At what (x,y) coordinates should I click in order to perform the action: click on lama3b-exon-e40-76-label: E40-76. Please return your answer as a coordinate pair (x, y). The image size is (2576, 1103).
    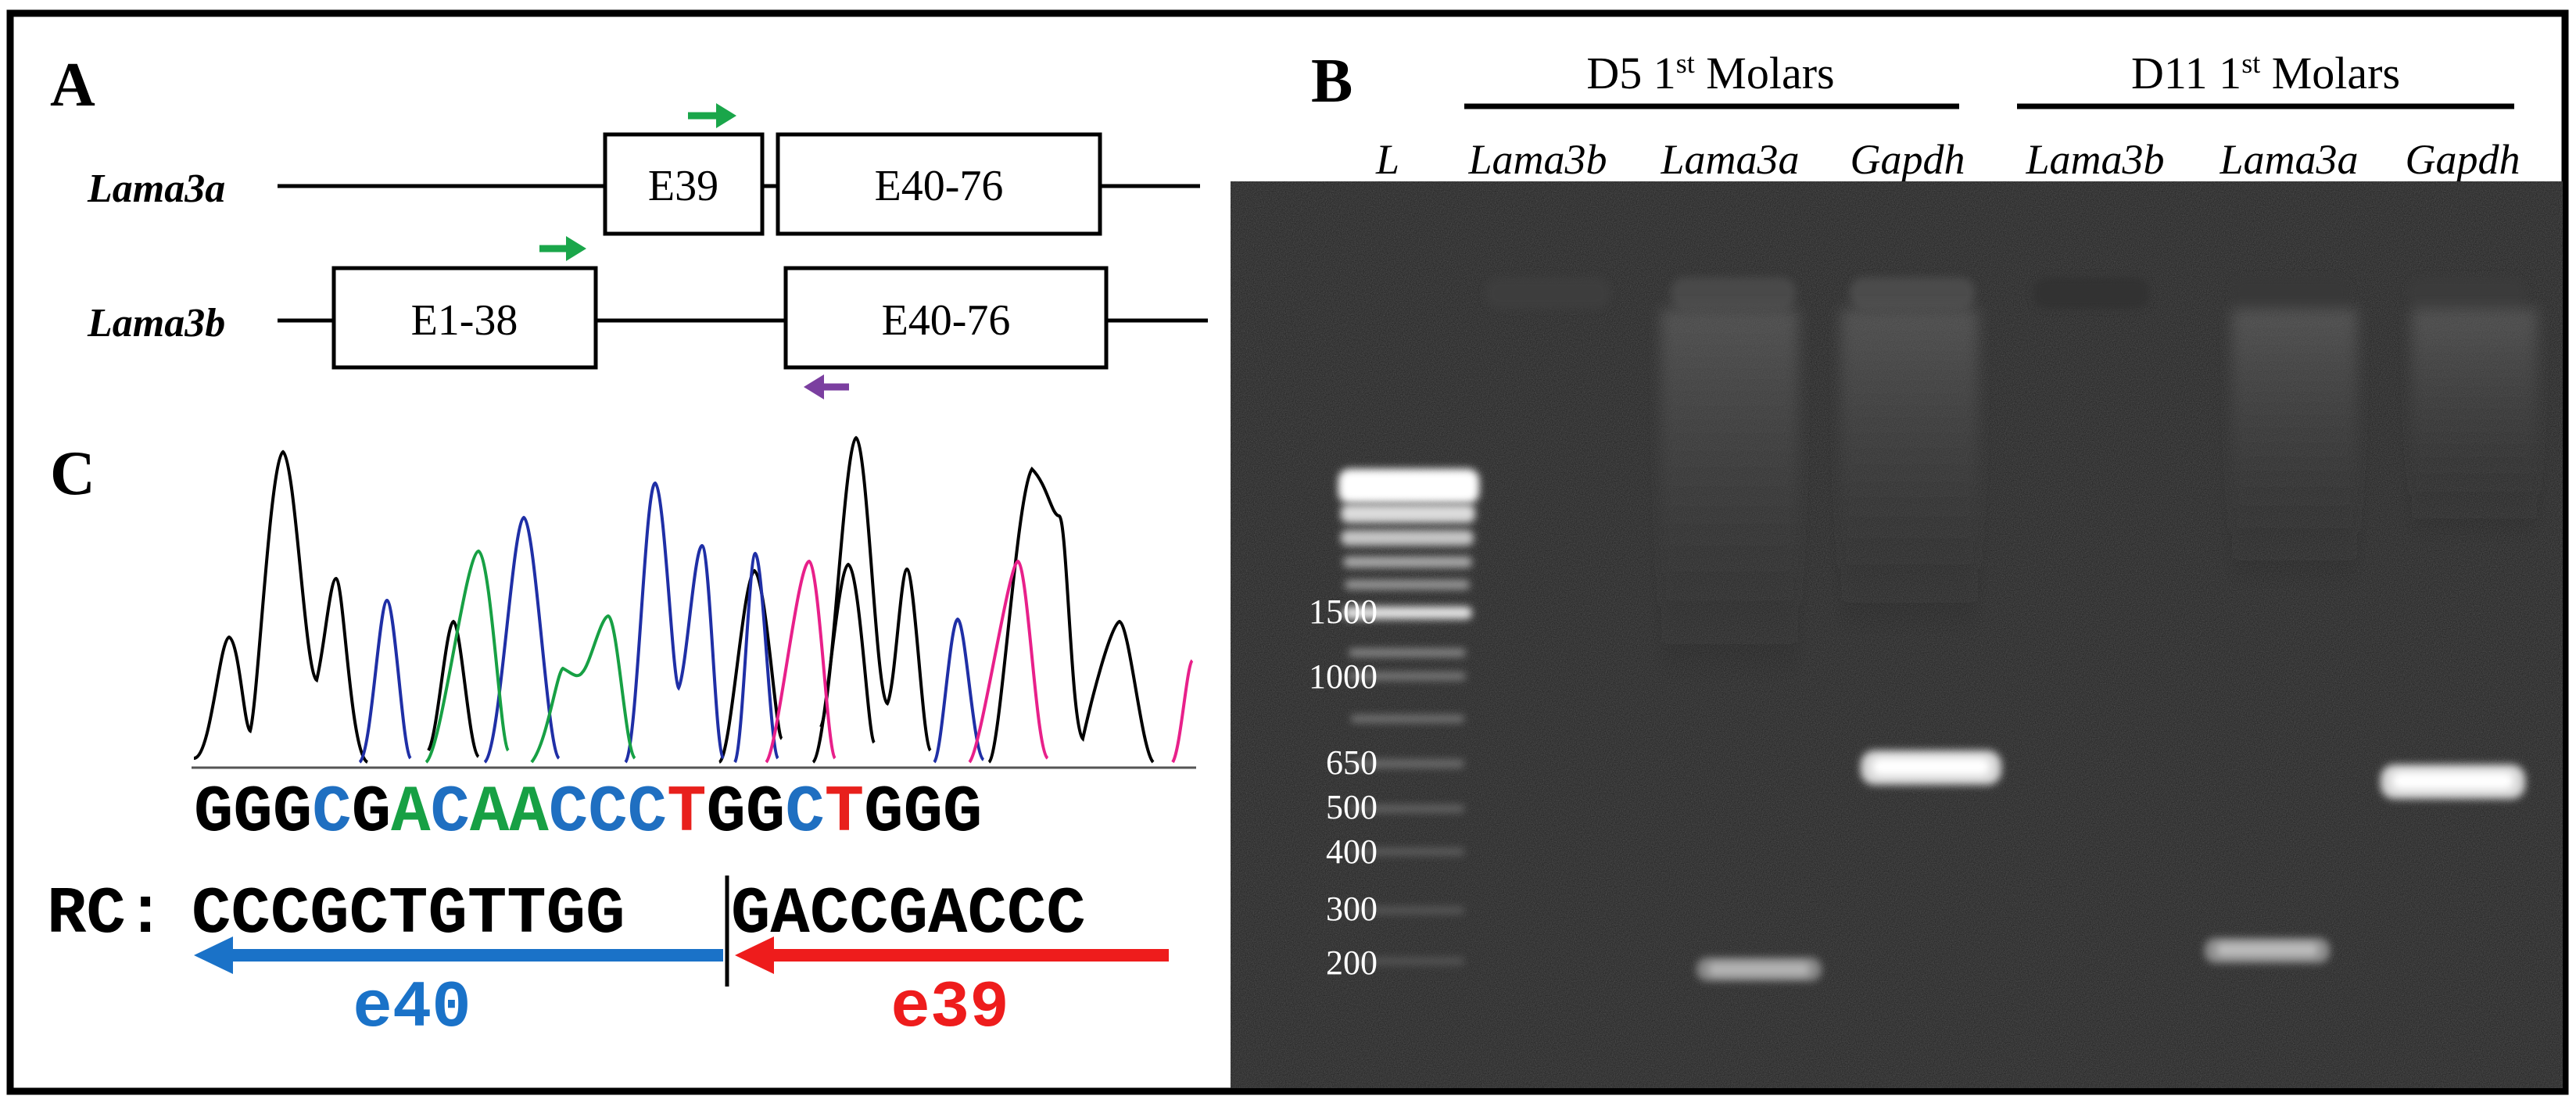
    Looking at the image, I should click on (947, 321).